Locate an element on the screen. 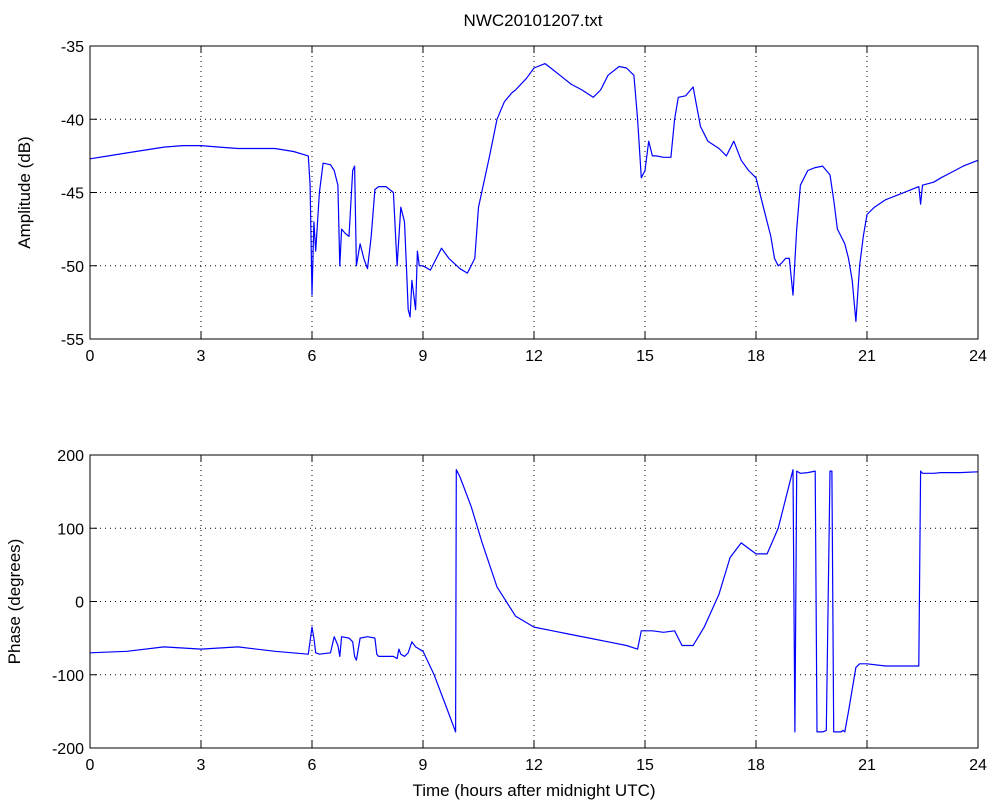 The width and height of the screenshot is (998, 806). phase-xtick-label: 15 is located at coordinates (645, 765).